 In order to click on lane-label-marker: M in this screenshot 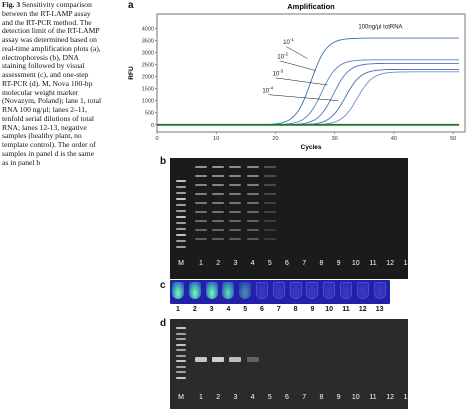, I will do `click(181, 263)`.